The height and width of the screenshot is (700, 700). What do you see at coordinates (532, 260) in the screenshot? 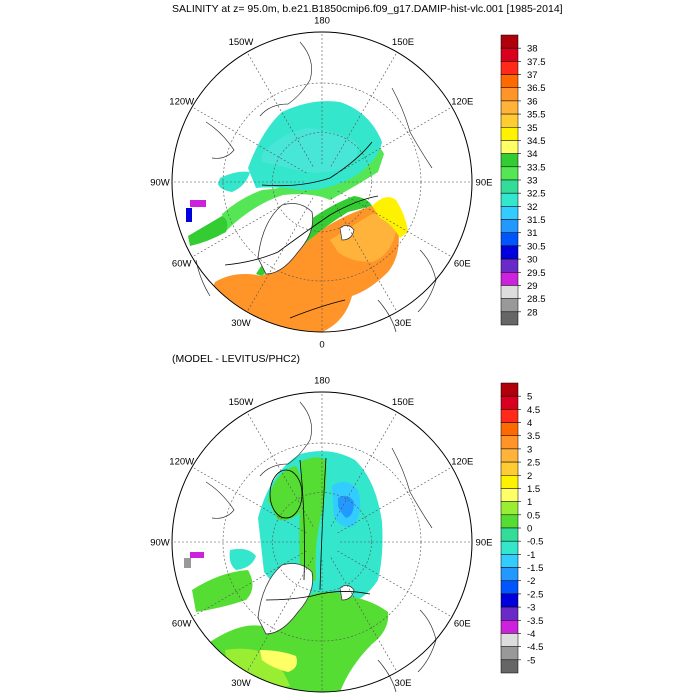
I see `colorbar-label: 30` at bounding box center [532, 260].